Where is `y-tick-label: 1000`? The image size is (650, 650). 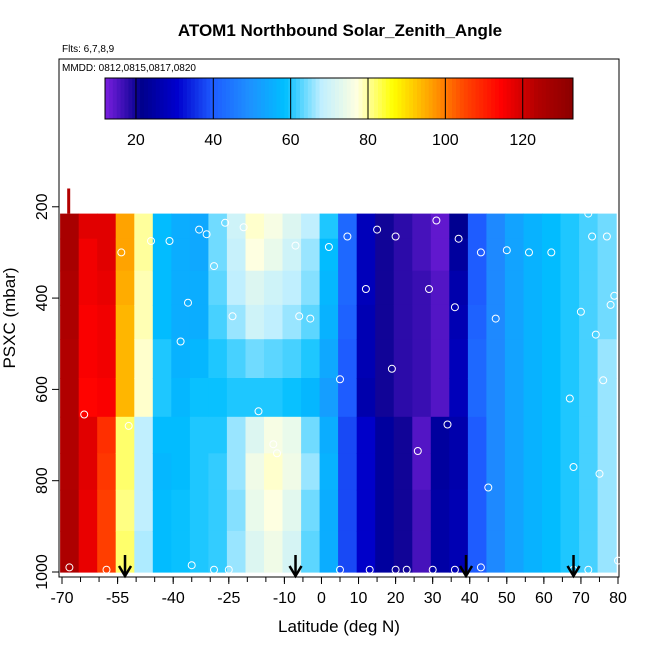
y-tick-label: 1000 is located at coordinates (42, 572).